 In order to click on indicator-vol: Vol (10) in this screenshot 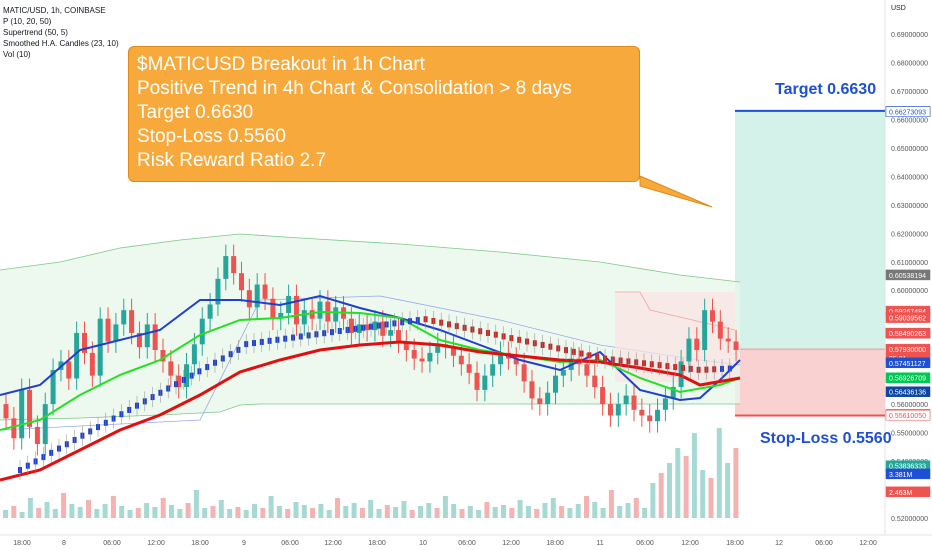, I will do `click(17, 54)`.